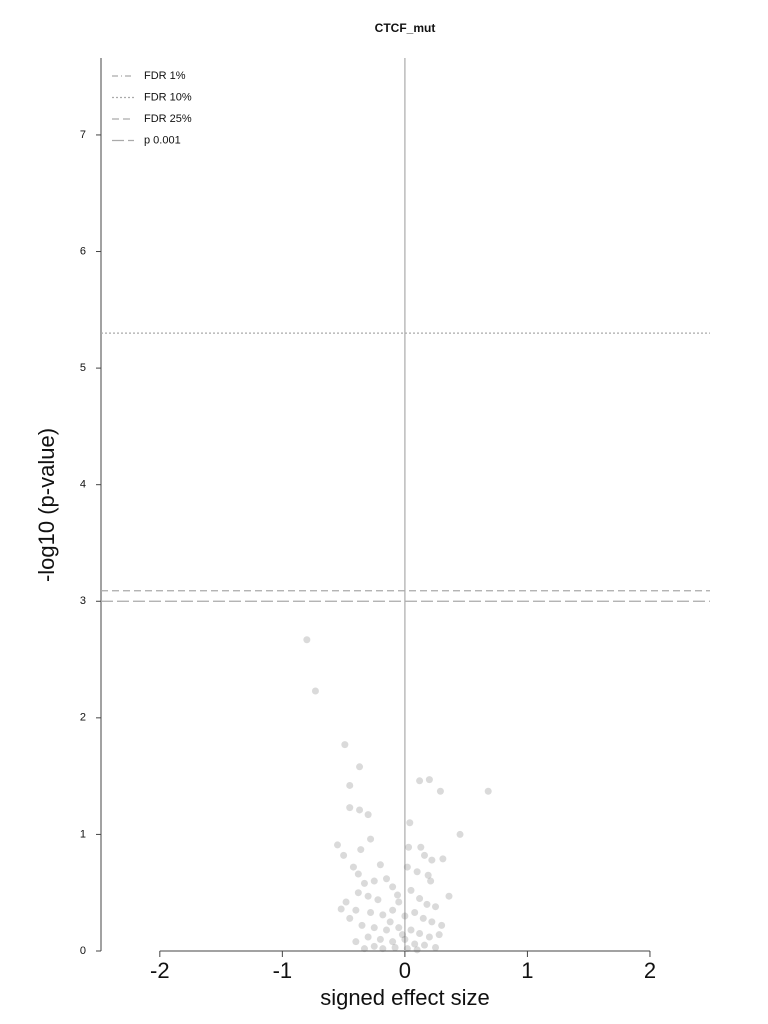 The height and width of the screenshot is (1024, 768). Describe the element at coordinates (405, 28) in the screenshot. I see `chart-title: CTCF_mut` at that location.